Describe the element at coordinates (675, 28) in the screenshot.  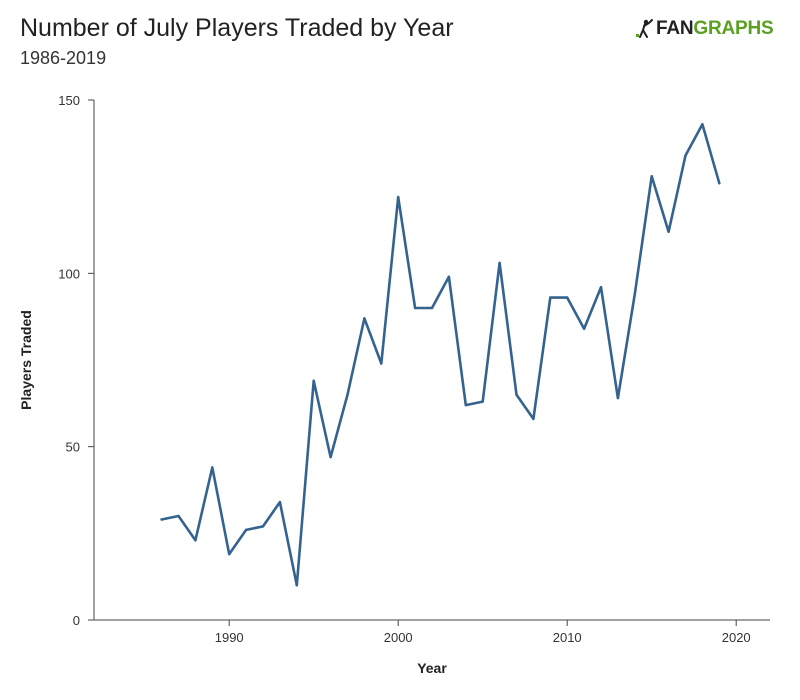
I see `logo-text-fan: FAN` at that location.